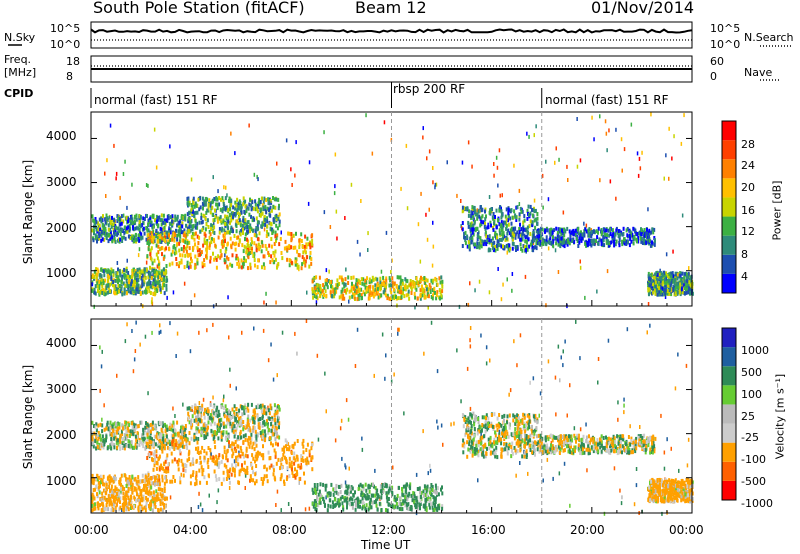 This screenshot has width=800, height=554. I want to click on nsky-left-tick-bottom: 10^0, so click(65, 44).